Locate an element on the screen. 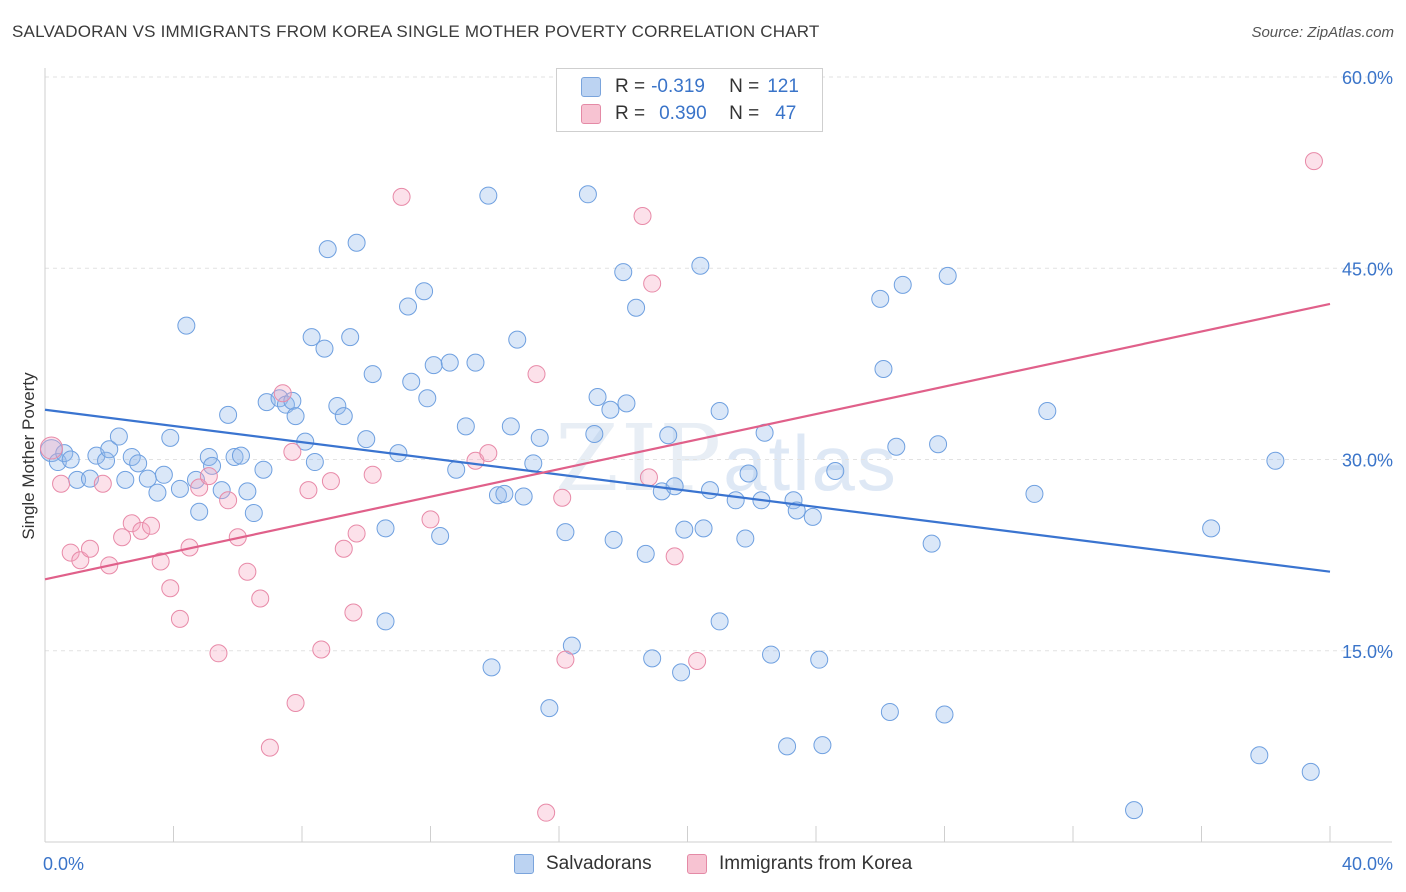 This screenshot has width=1406, height=892. source-label: Source: ZipAtlas.com is located at coordinates (1322, 32).